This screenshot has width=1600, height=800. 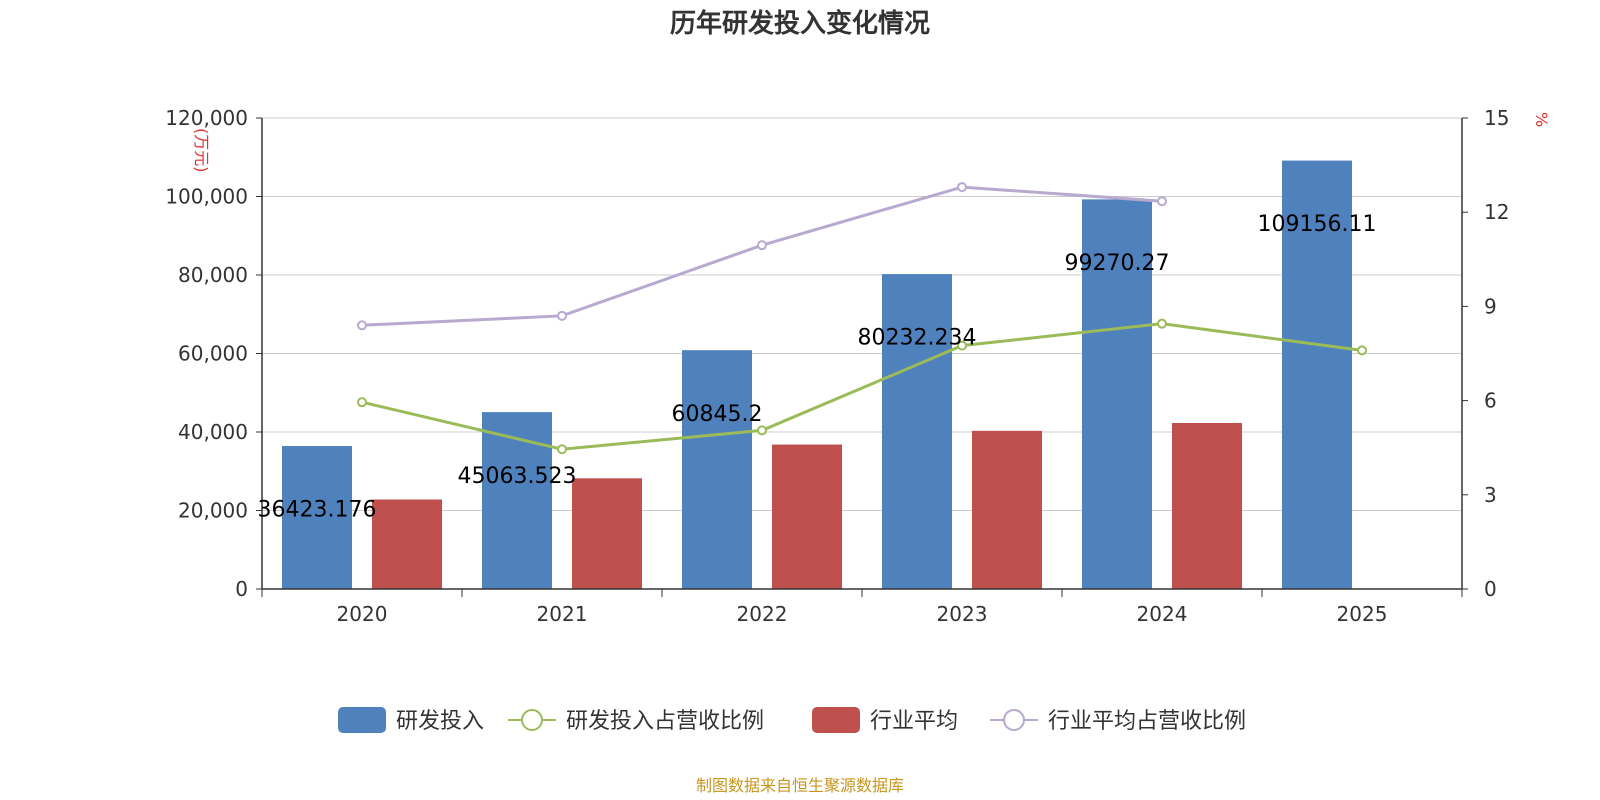 What do you see at coordinates (201, 150) in the screenshot?
I see `y-left-unit-label: (万元)` at bounding box center [201, 150].